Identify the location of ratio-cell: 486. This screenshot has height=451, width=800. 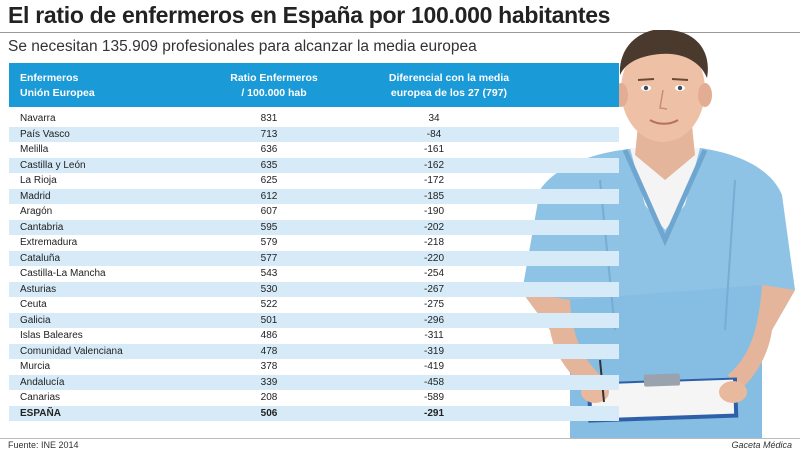
(269, 335).